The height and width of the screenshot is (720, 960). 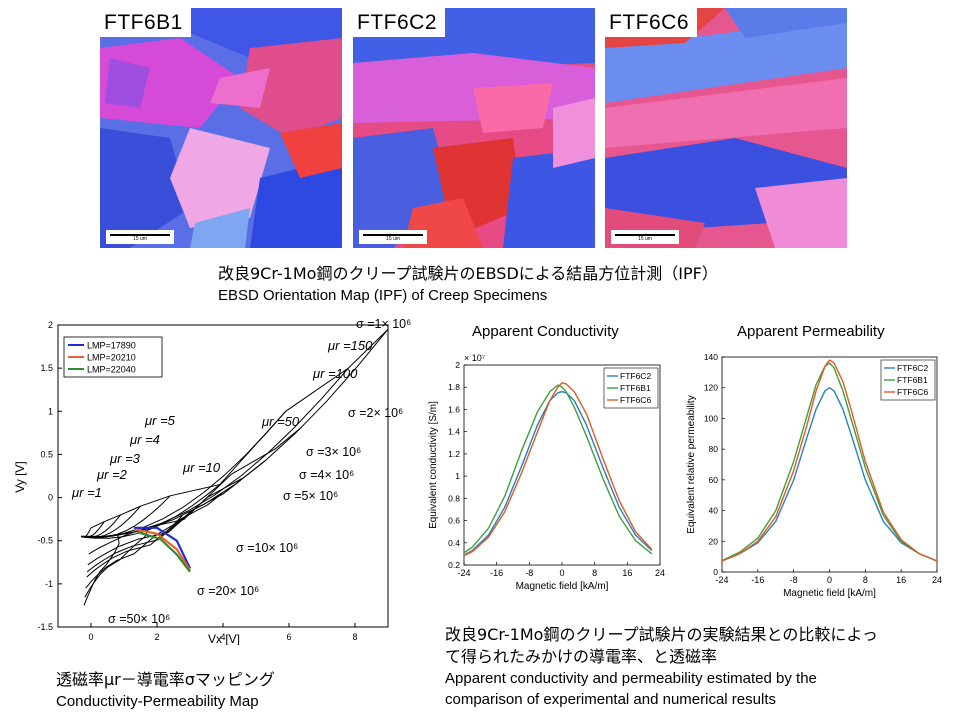 What do you see at coordinates (112, 474) in the screenshot?
I see `mu-label: μr =2` at bounding box center [112, 474].